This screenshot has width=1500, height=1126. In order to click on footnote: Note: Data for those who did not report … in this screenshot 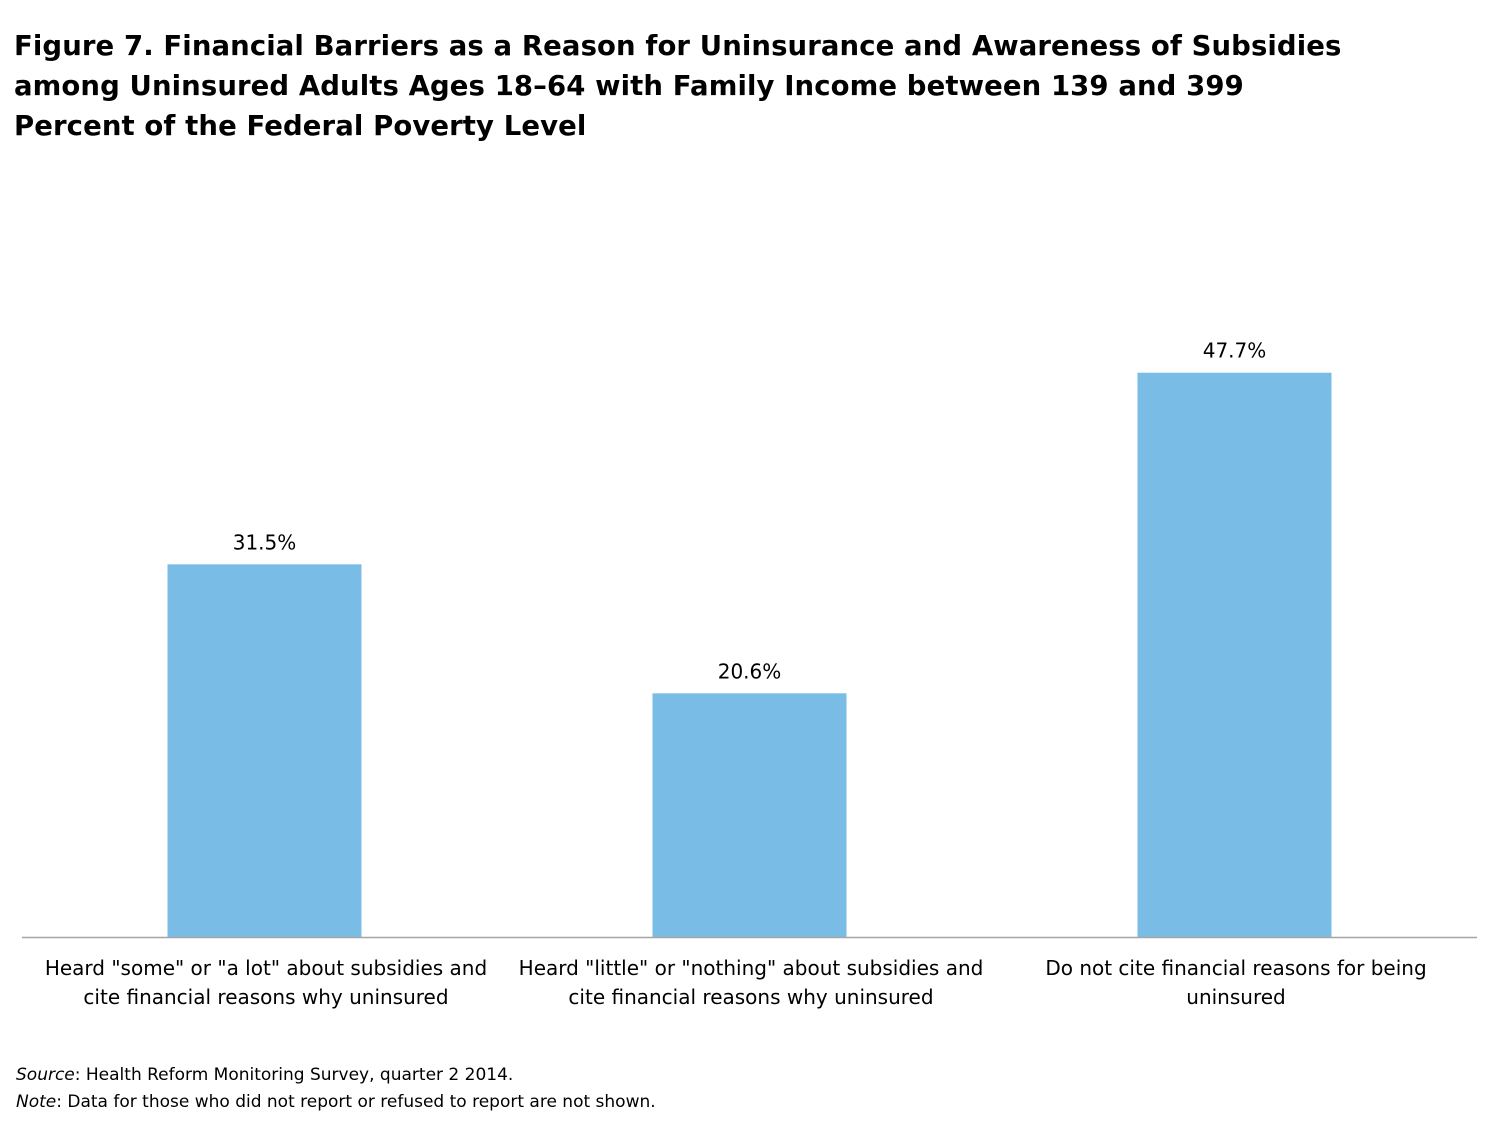, I will do `click(336, 1102)`.